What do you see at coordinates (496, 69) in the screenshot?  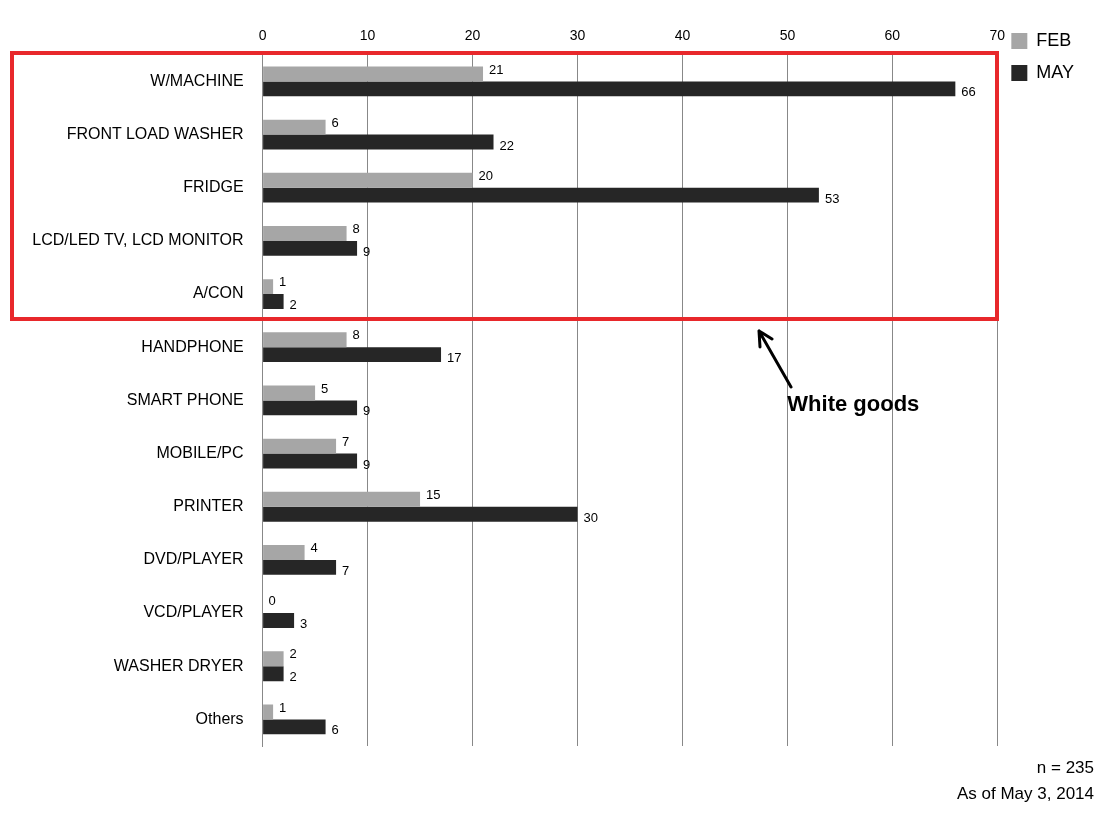 I see `data-label: 21` at bounding box center [496, 69].